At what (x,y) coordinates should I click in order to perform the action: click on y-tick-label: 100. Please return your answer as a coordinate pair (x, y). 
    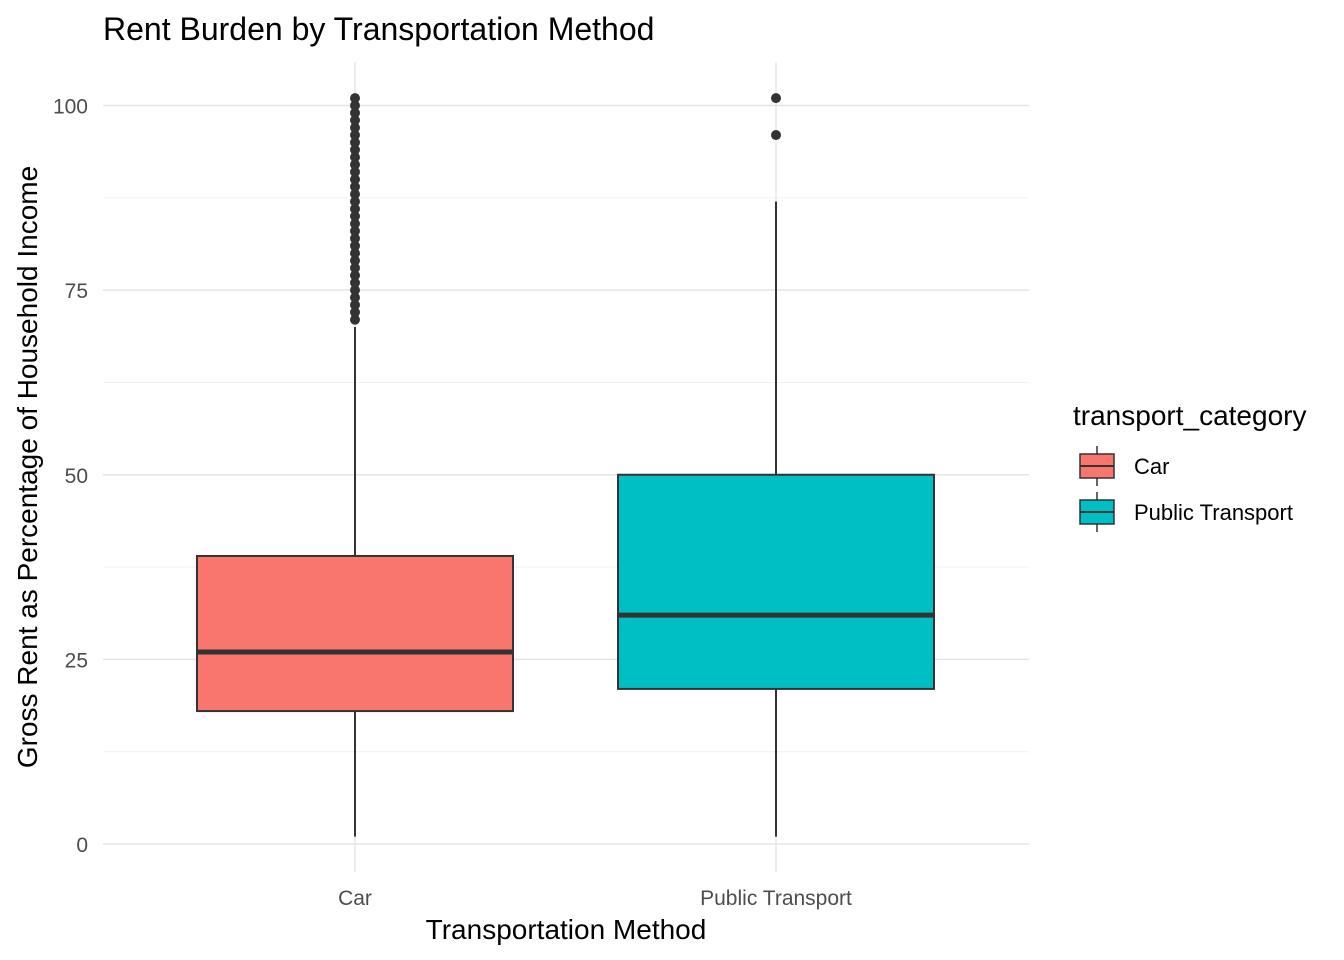
    Looking at the image, I should click on (70, 107).